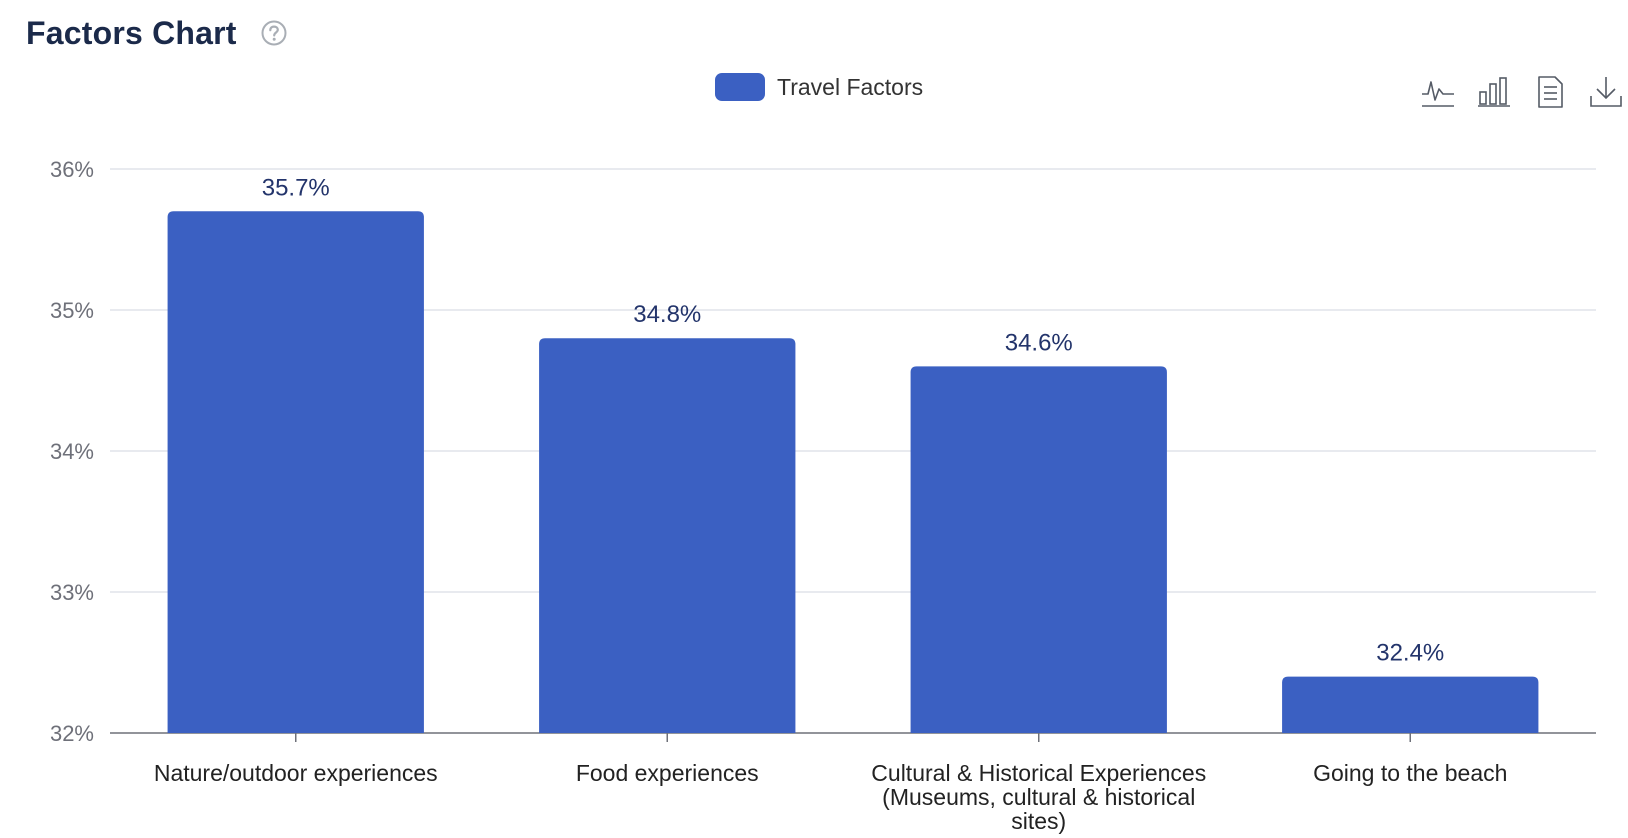 Image resolution: width=1628 pixels, height=838 pixels. Describe the element at coordinates (1522, 92) in the screenshot. I see `chart-toolbar` at that location.